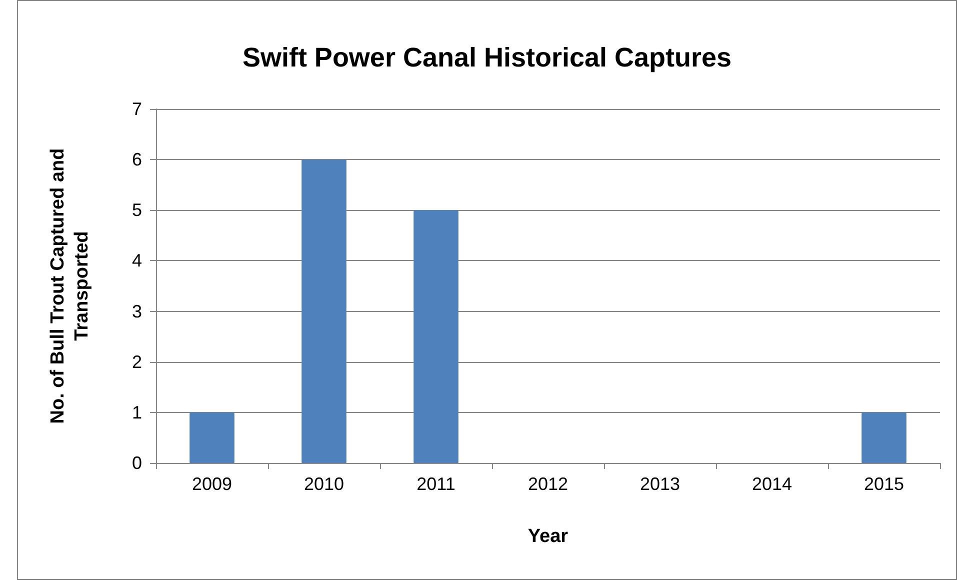 This screenshot has height=582, width=960. I want to click on y-tick-label: 1, so click(137, 412).